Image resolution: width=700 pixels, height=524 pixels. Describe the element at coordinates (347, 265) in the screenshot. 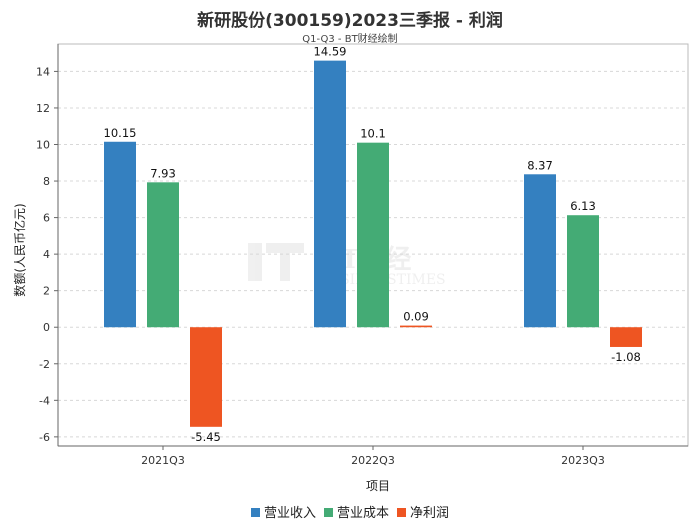

I see `watermark: BT财经 BUSINESSTIMES` at that location.